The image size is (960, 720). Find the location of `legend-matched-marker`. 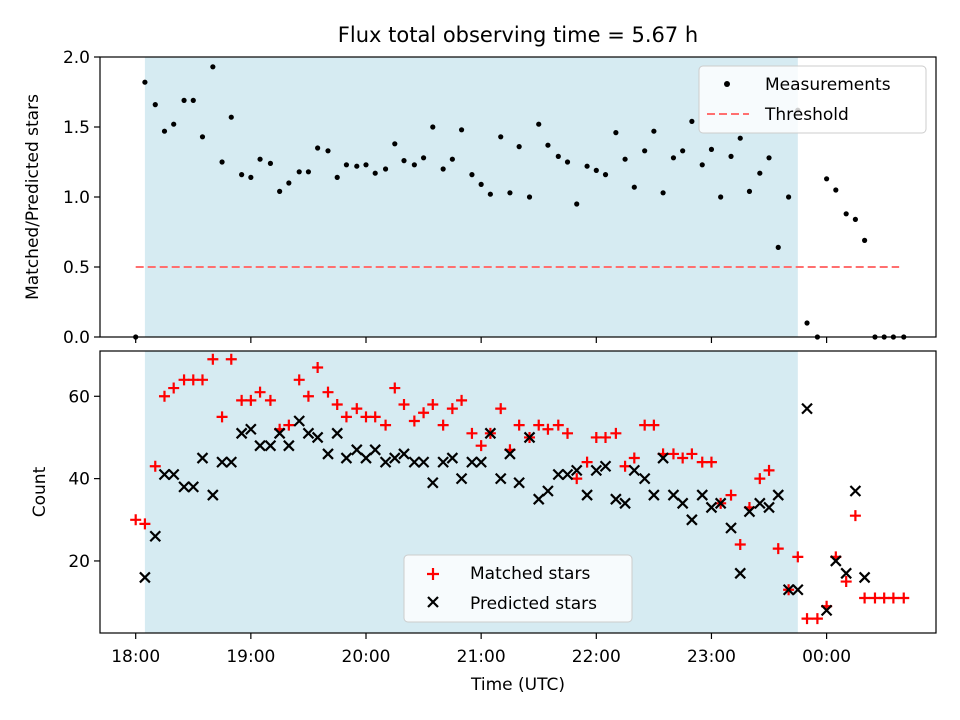

legend-matched-marker is located at coordinates (433, 574).